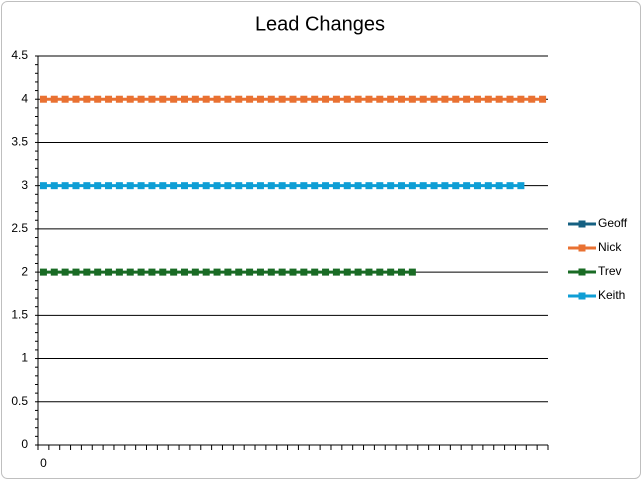 Image resolution: width=642 pixels, height=480 pixels. Describe the element at coordinates (610, 271) in the screenshot. I see `legend-label: Trev` at that location.